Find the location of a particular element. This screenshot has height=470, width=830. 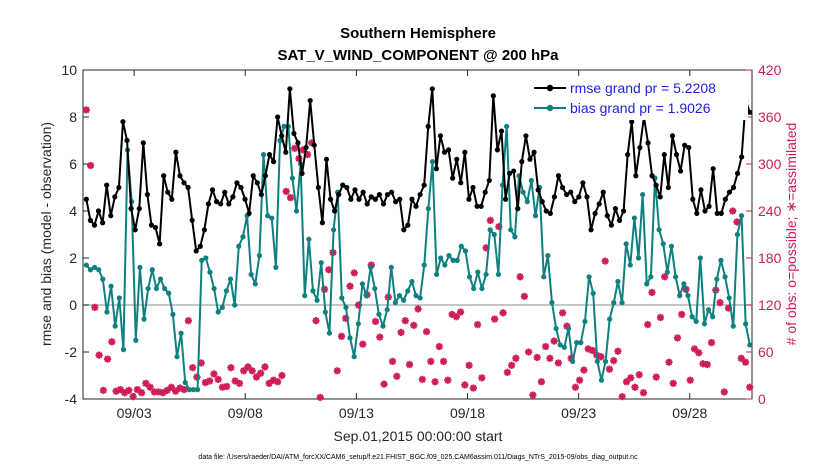

y-tick-label-left: 0 is located at coordinates (73, 305).